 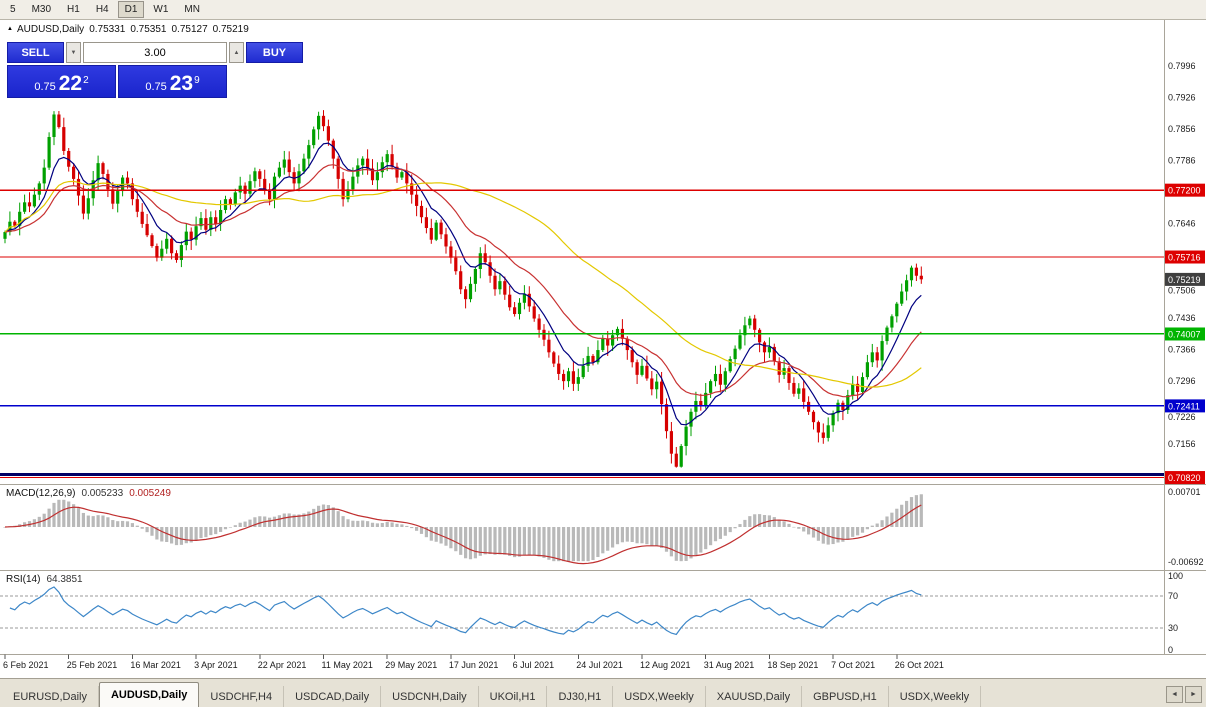 I want to click on price-label-0.75219: 0.75219, so click(x=1184, y=280).